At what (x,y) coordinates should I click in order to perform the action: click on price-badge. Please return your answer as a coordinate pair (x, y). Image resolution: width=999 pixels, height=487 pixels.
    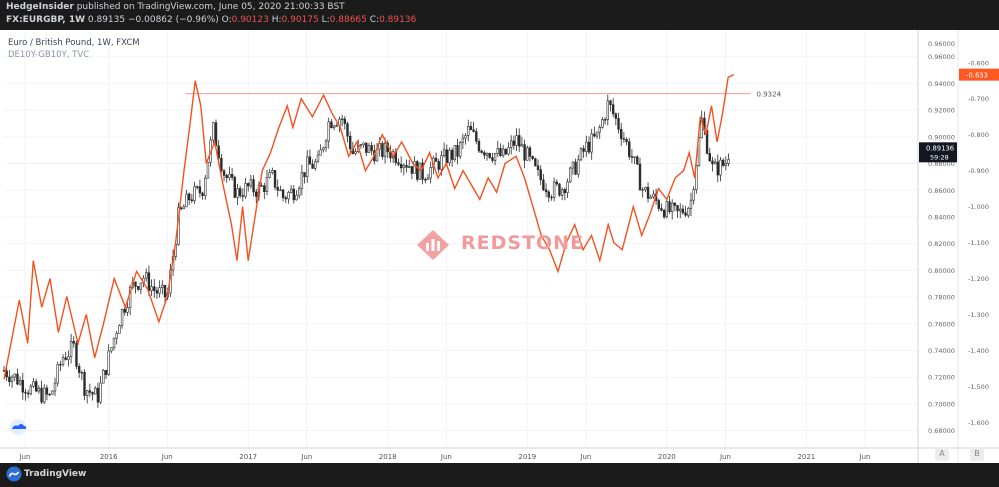
    Looking at the image, I should click on (938, 152).